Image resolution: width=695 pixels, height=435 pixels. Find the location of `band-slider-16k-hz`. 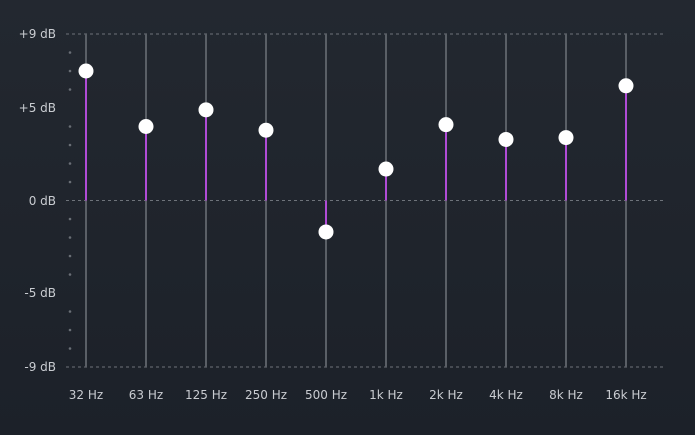

band-slider-16k-hz is located at coordinates (626, 200).